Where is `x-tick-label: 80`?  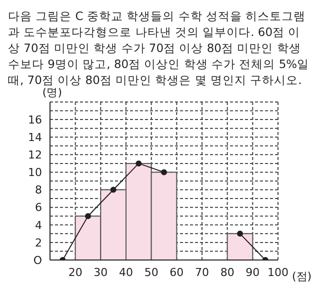 x-tick-label: 80 is located at coordinates (227, 272).